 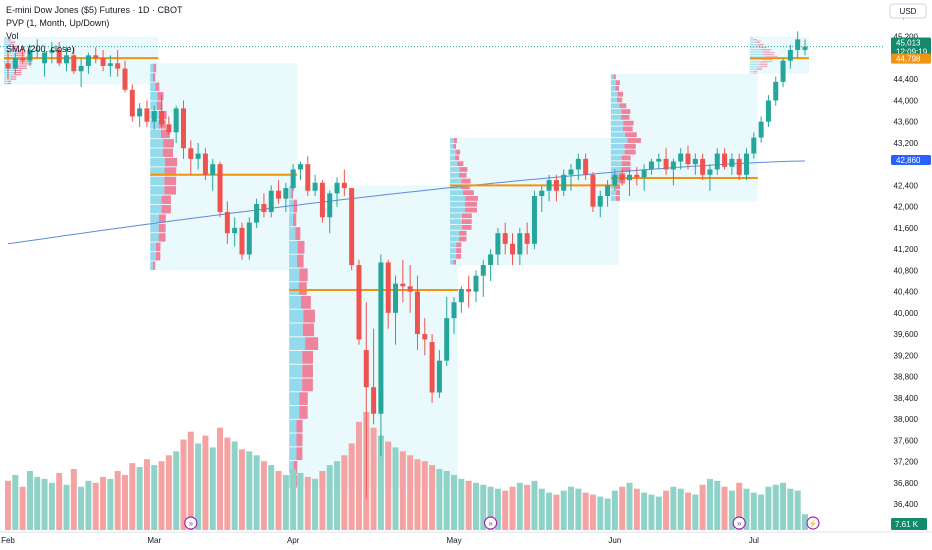 What do you see at coordinates (614, 540) in the screenshot?
I see `time-tick-label: Jun` at bounding box center [614, 540].